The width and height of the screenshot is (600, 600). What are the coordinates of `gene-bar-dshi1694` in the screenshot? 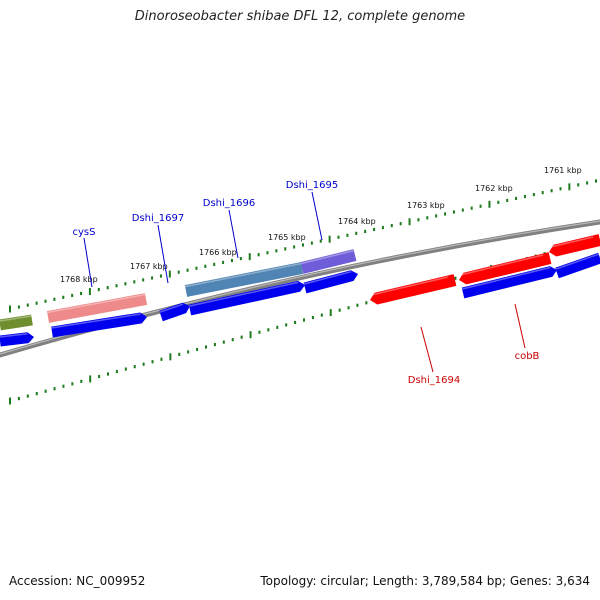 It's located at (413, 289).